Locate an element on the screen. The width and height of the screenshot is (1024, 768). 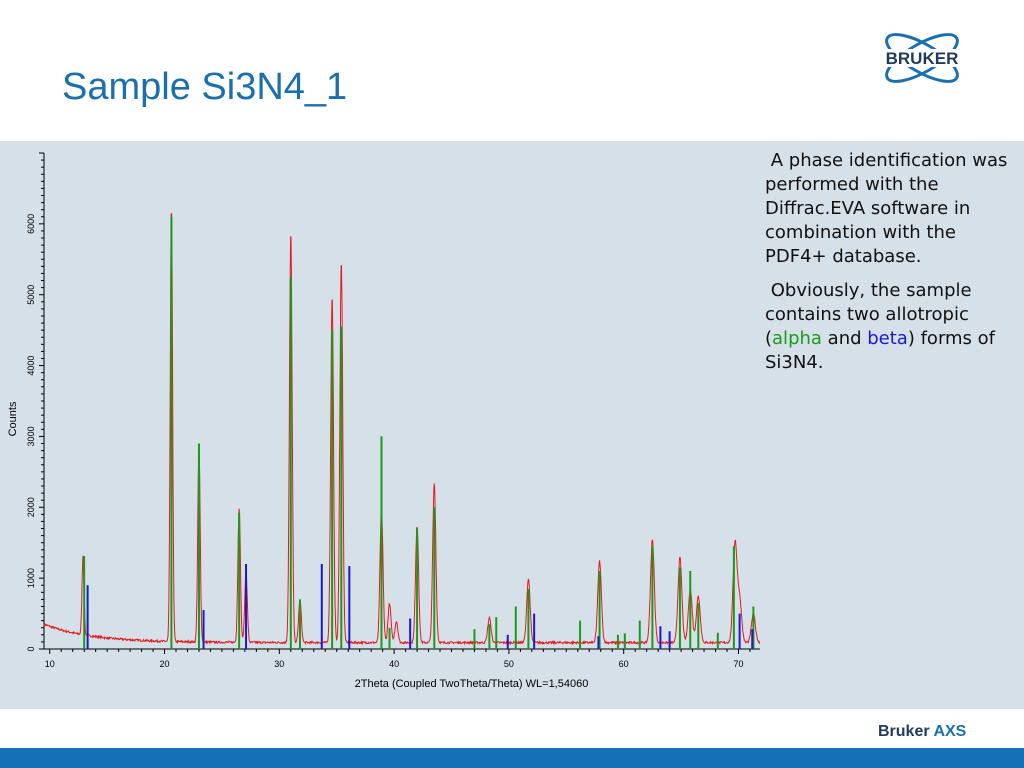
x-tick-label: 60 is located at coordinates (624, 664).